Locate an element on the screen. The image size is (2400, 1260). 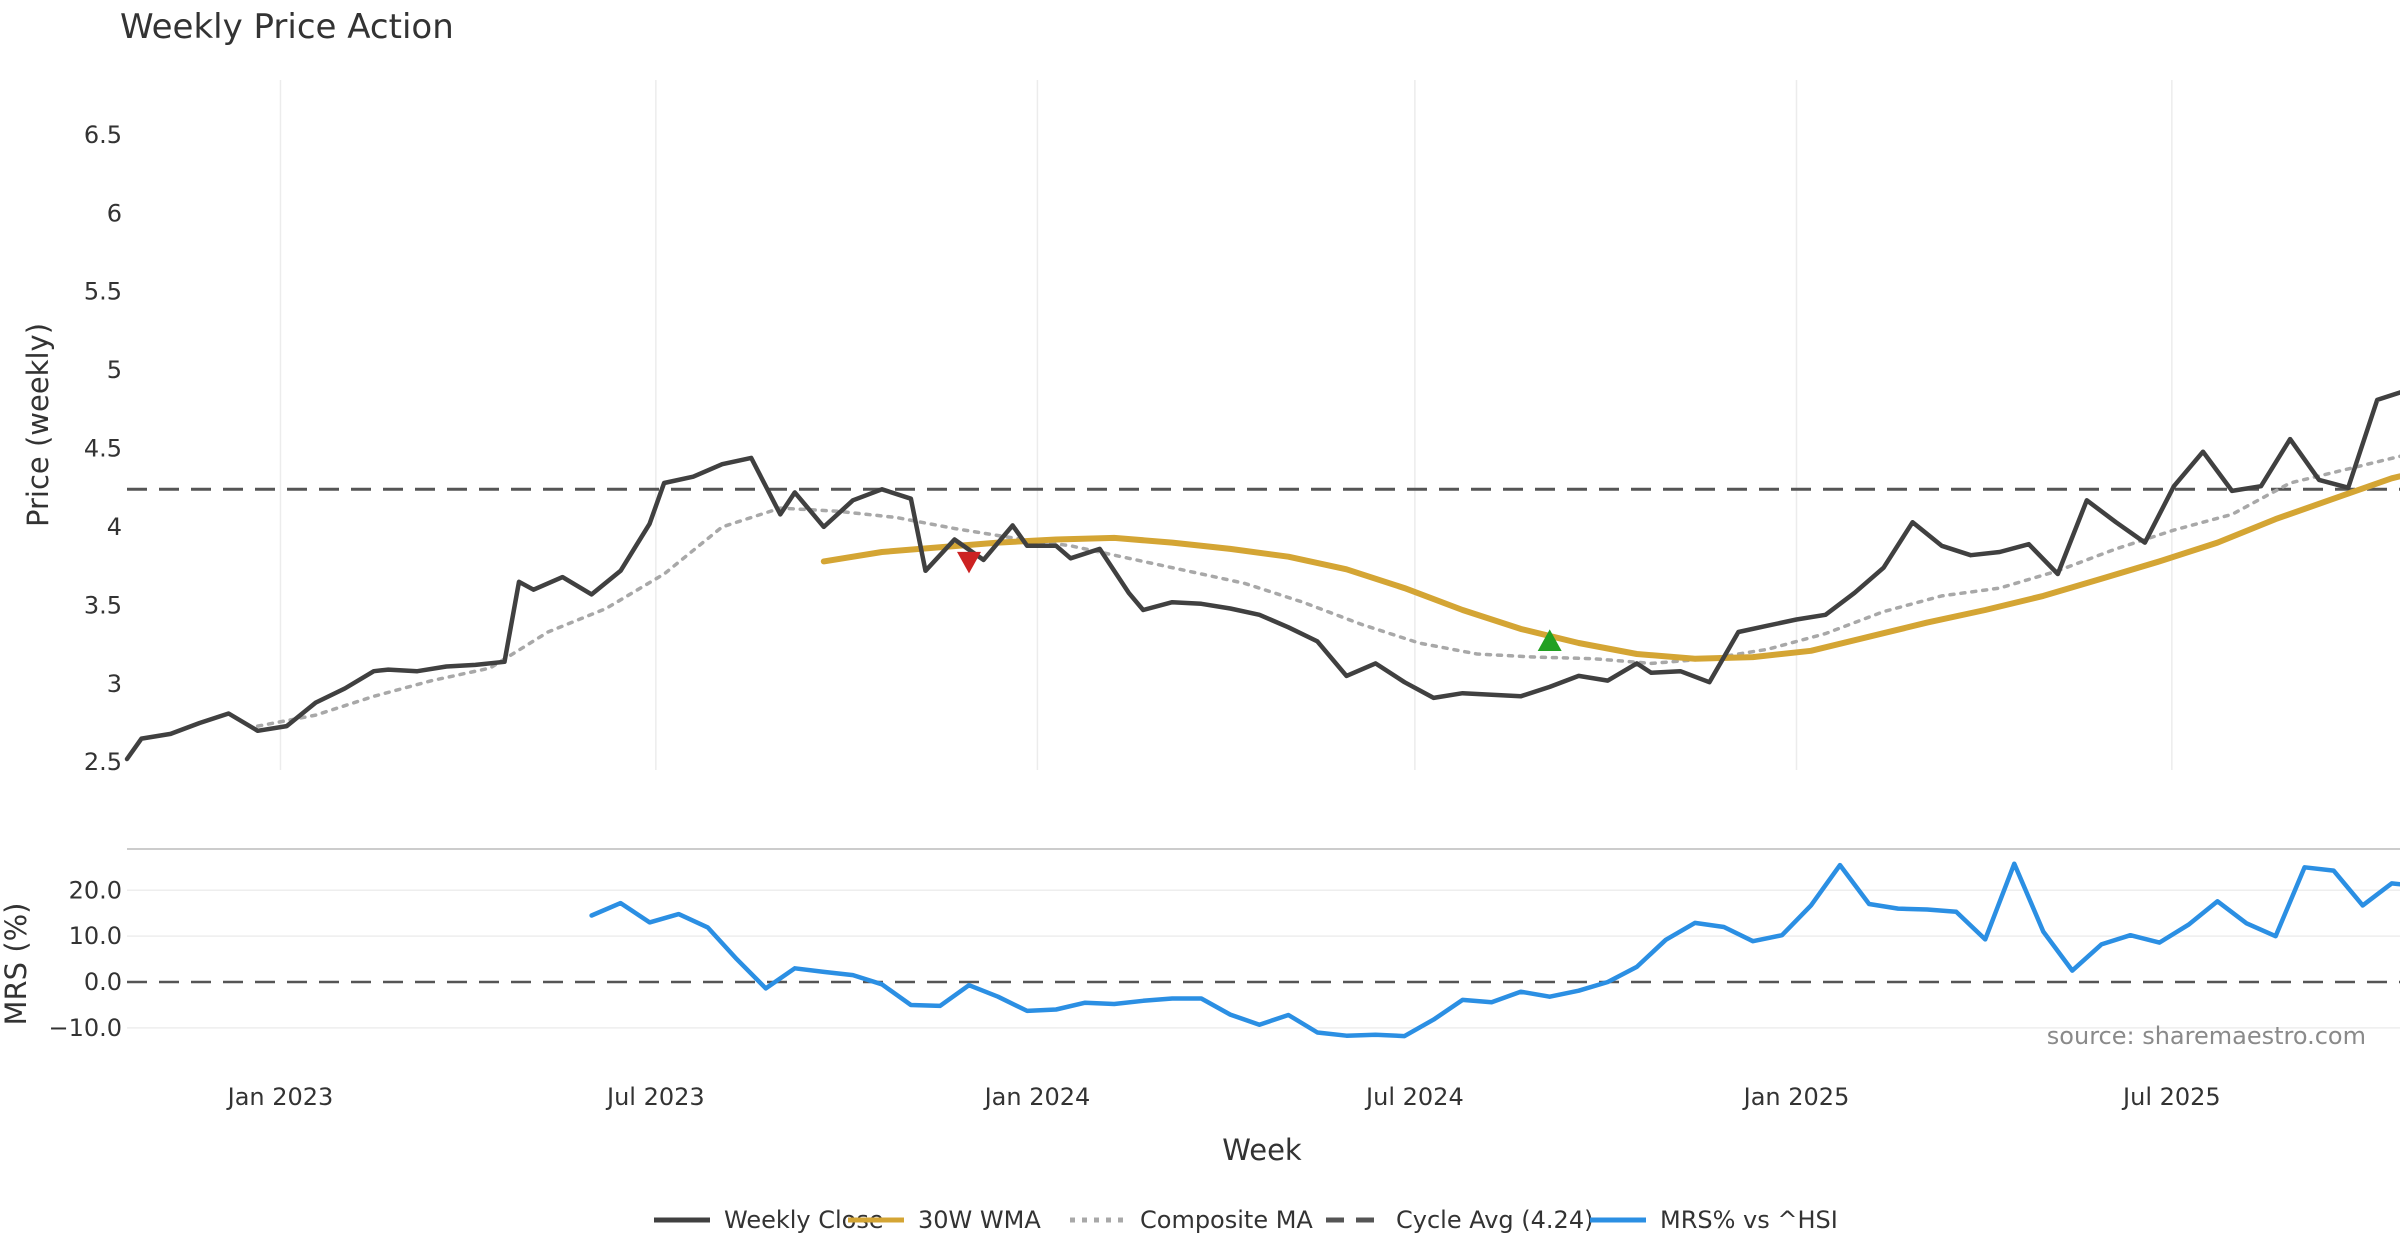
legend-item-mrs-vs-hsi: MRS% vs ^HSI is located at coordinates (1714, 1220).